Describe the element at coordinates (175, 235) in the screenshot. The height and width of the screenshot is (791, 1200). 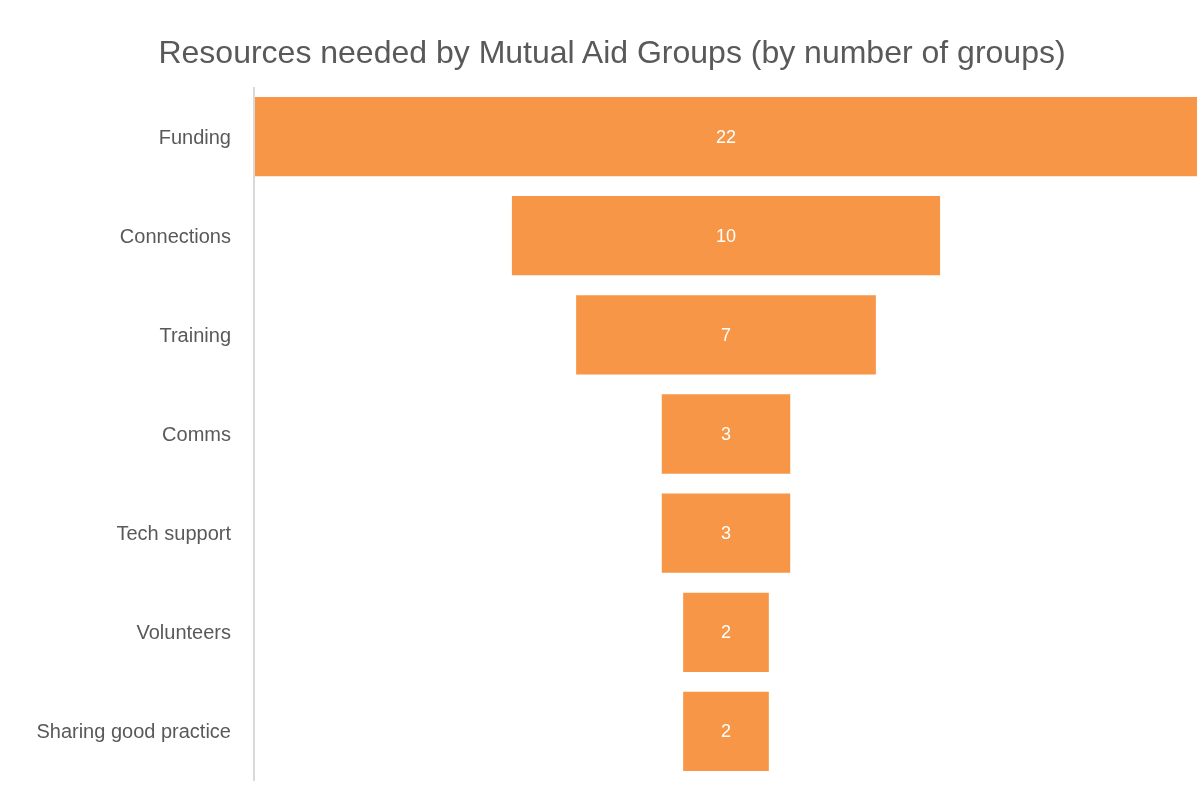
I see `category-label: Connections` at that location.